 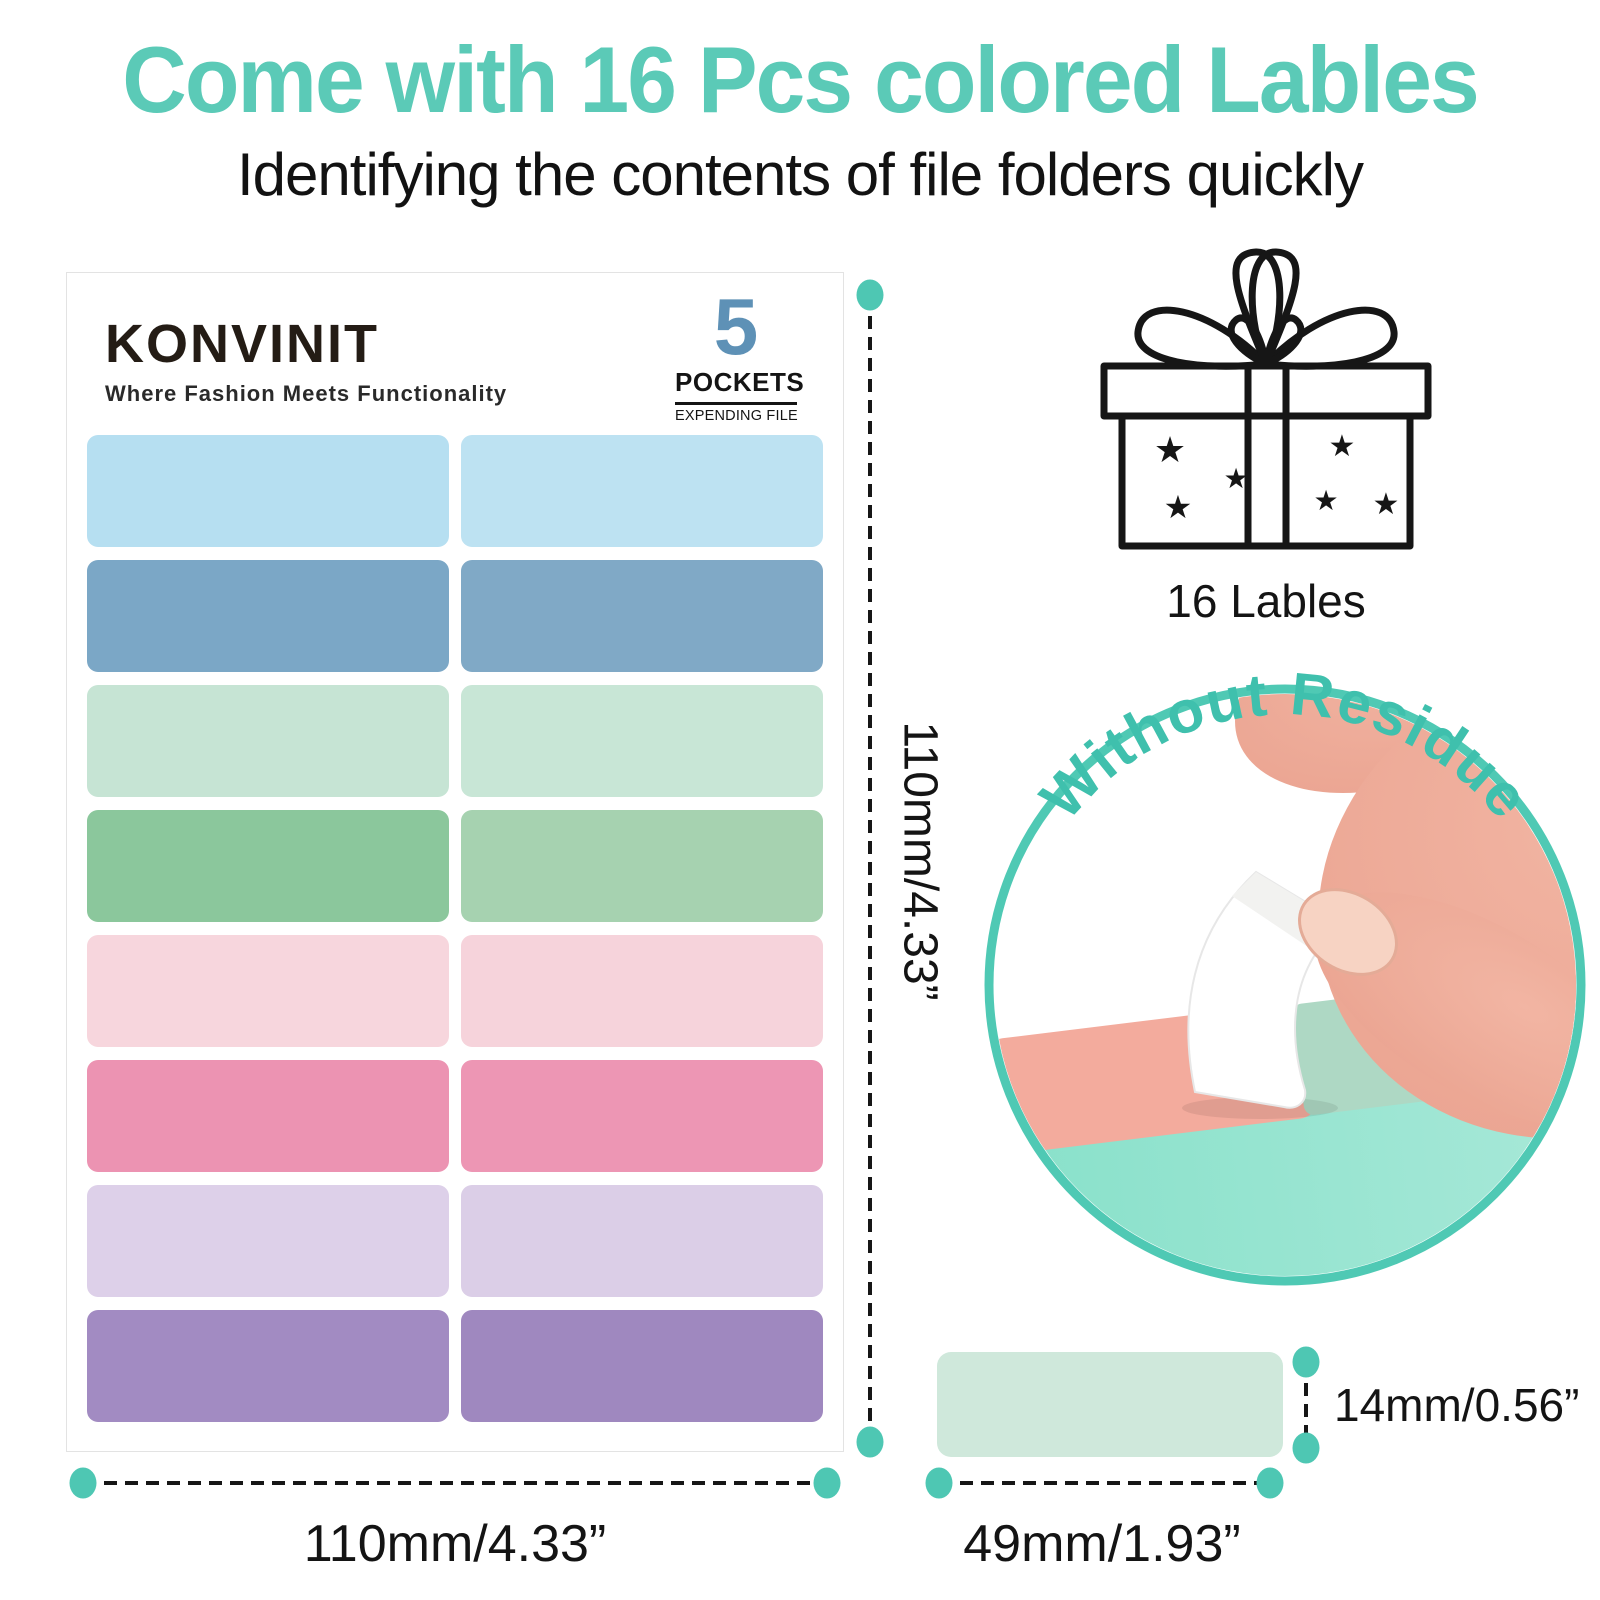 What do you see at coordinates (1348, 932) in the screenshot?
I see `thumb-nail` at bounding box center [1348, 932].